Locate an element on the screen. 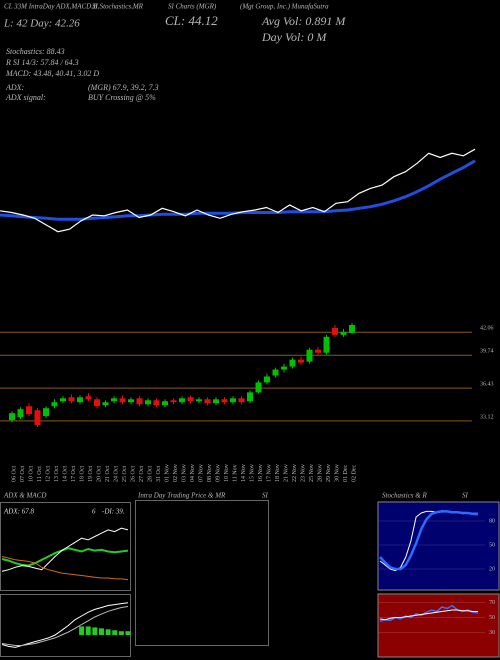 This screenshot has width=500, height=660. date-label: 30 Nov is located at coordinates (337, 473).